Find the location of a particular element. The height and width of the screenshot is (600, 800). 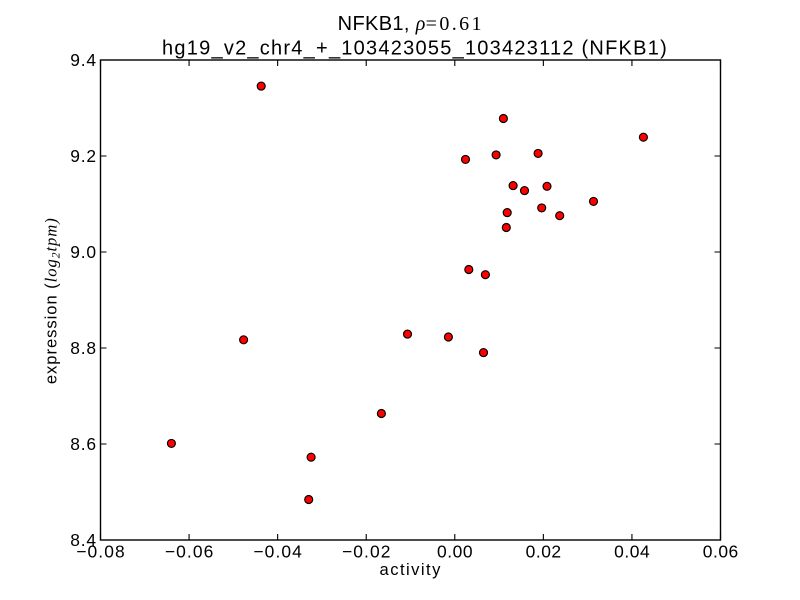

svg-text: NFKB1, ρ=0.61 is located at coordinates (411, 24).